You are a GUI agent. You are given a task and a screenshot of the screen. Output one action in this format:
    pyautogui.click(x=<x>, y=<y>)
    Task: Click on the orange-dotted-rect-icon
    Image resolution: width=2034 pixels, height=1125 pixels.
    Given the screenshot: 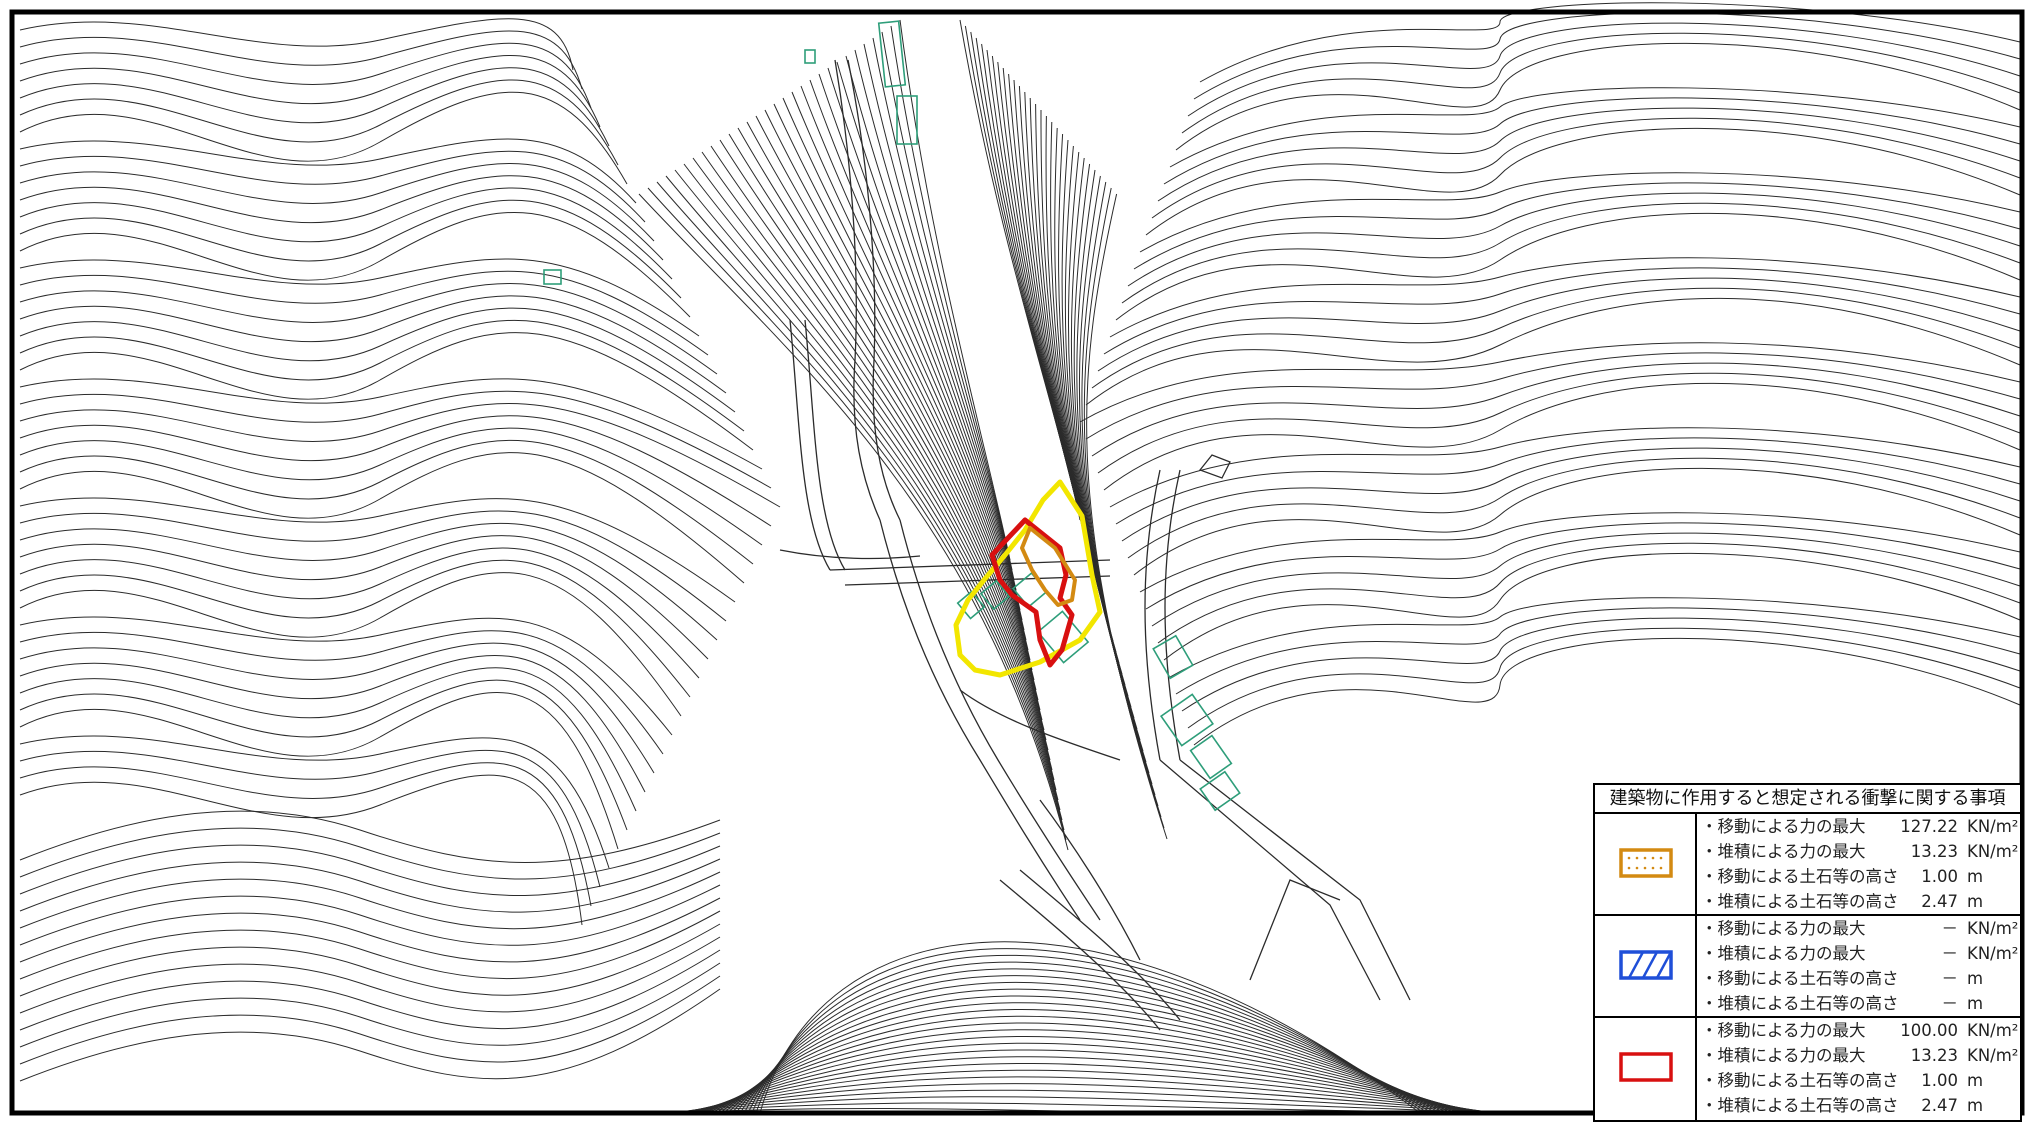 What is the action you would take?
    pyautogui.click(x=1646, y=863)
    